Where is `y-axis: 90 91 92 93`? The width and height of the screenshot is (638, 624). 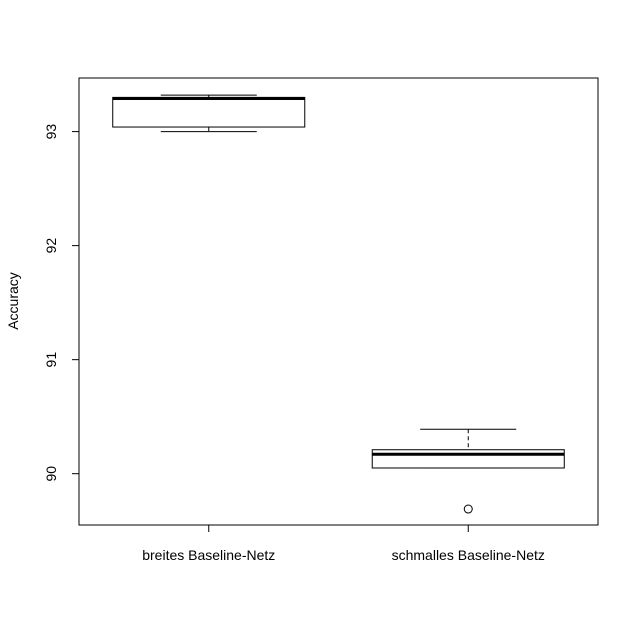
y-axis: 90 91 92 93 is located at coordinates (61, 303).